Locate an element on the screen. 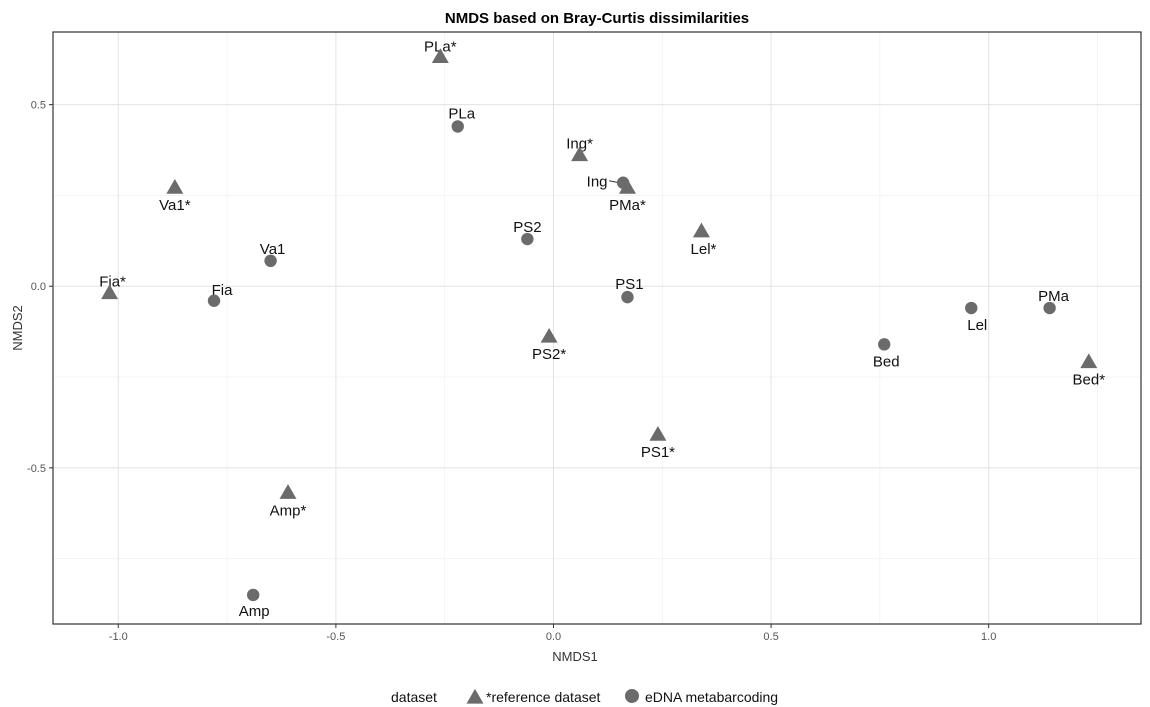 The image size is (1150, 707). x-tick-label: -1.0 is located at coordinates (118, 637).